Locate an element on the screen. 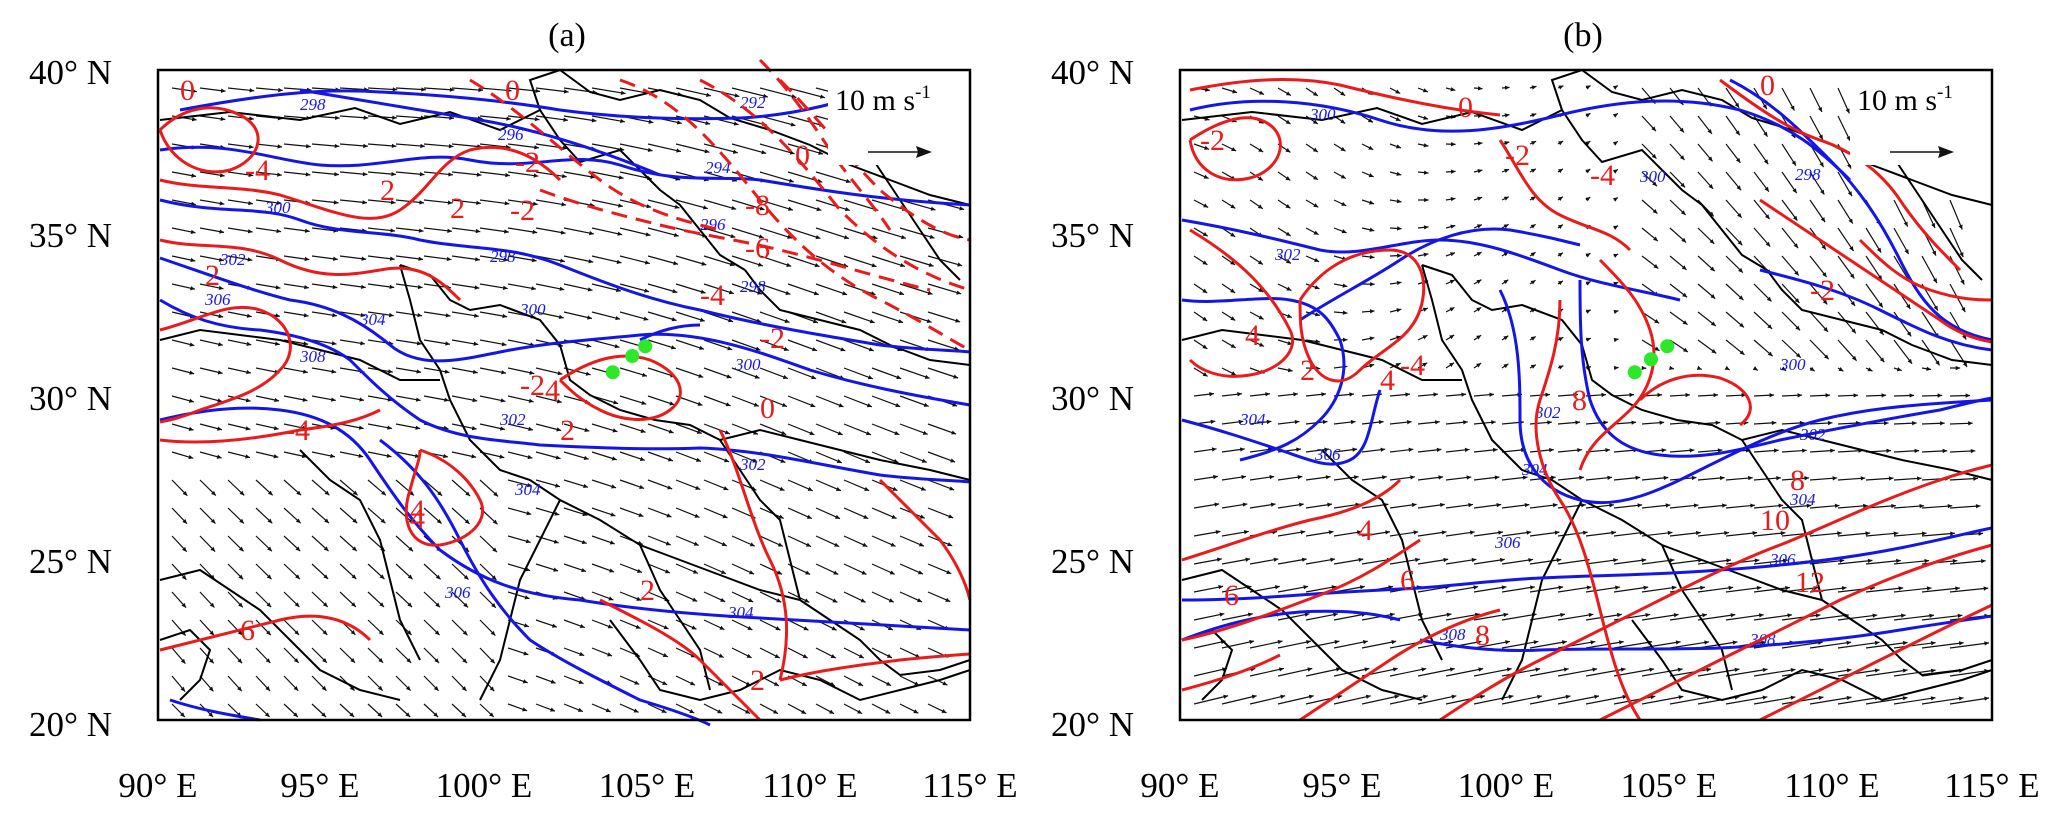 Image resolution: width=2067 pixels, height=814 pixels. panel-a-rad-label: 0 is located at coordinates (802, 155).